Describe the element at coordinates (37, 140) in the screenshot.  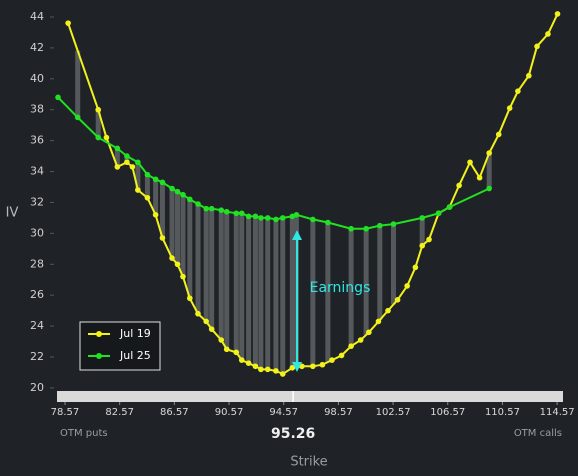
I see `y-tick-label: 36` at that location.